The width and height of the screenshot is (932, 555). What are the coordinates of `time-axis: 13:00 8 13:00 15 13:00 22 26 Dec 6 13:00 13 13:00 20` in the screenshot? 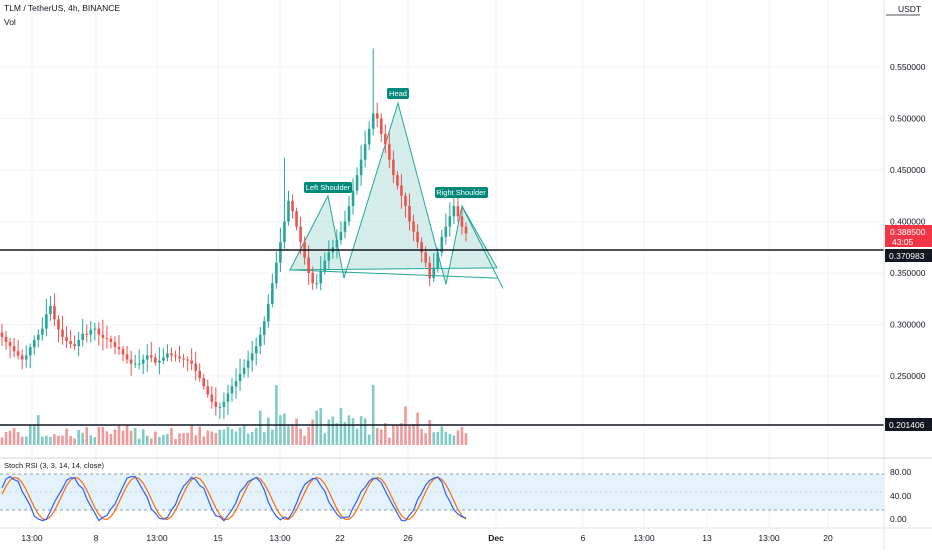 It's located at (466, 535).